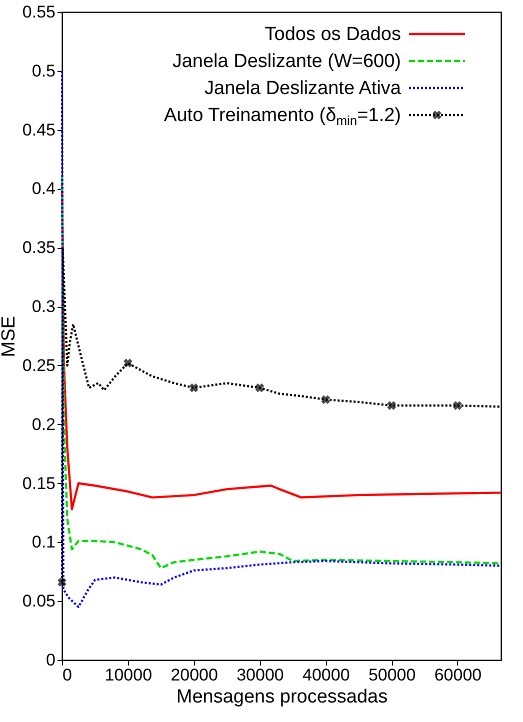 The image size is (523, 722). Describe the element at coordinates (44, 424) in the screenshot. I see `y-tick-label: 0.2` at that location.